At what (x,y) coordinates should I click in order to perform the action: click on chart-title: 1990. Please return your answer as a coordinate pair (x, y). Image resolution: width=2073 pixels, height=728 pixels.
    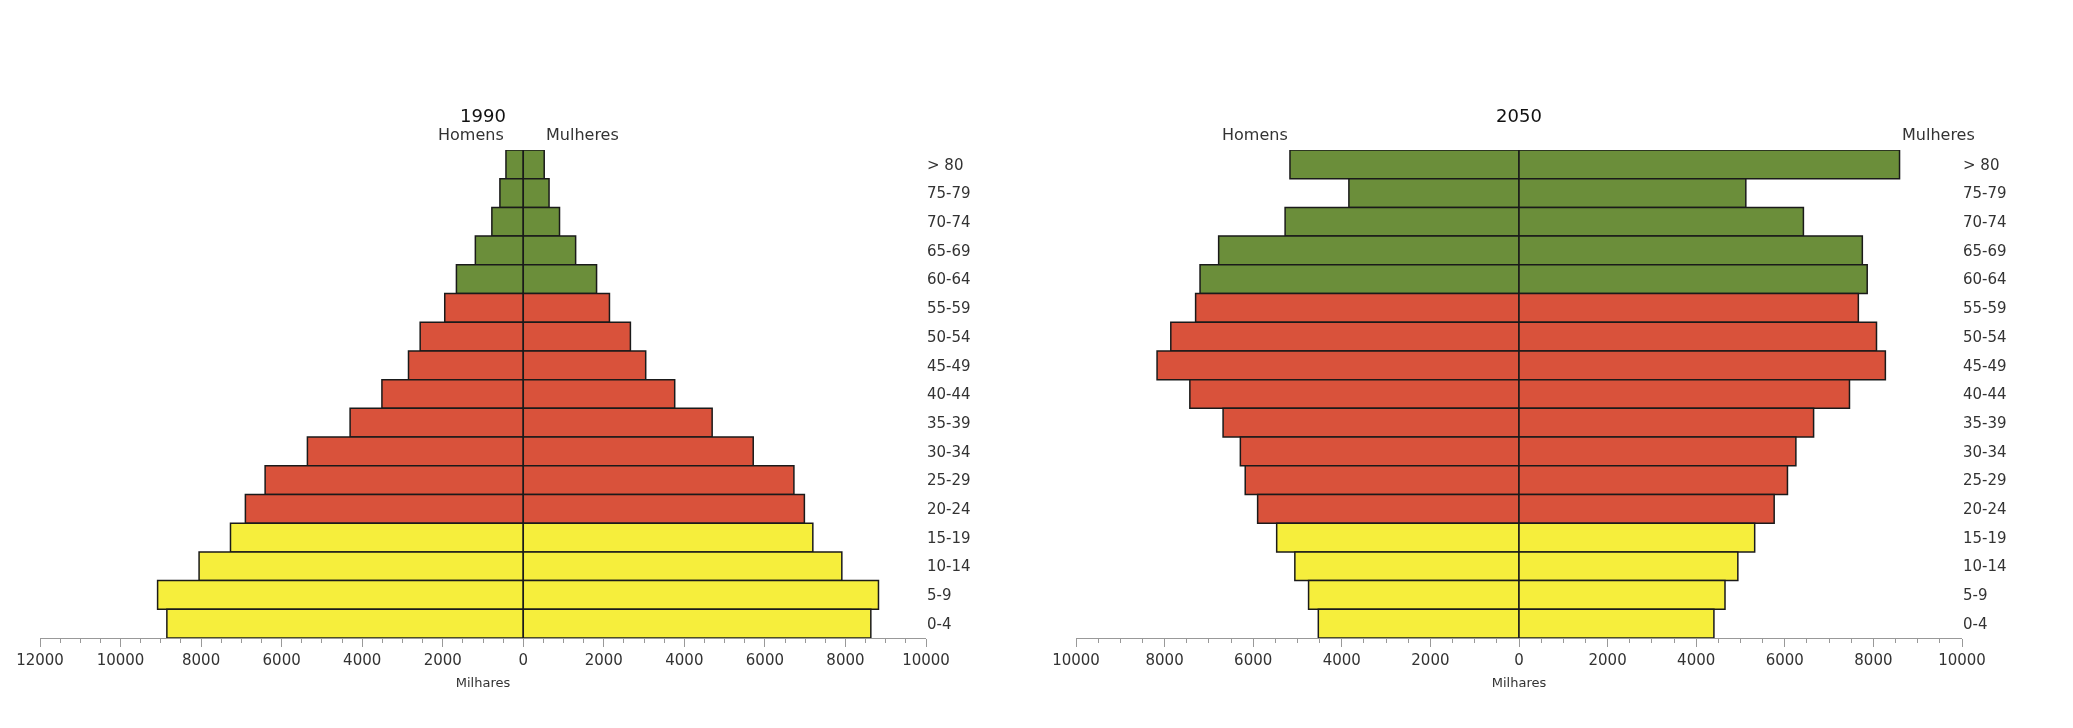
    Looking at the image, I should click on (483, 115).